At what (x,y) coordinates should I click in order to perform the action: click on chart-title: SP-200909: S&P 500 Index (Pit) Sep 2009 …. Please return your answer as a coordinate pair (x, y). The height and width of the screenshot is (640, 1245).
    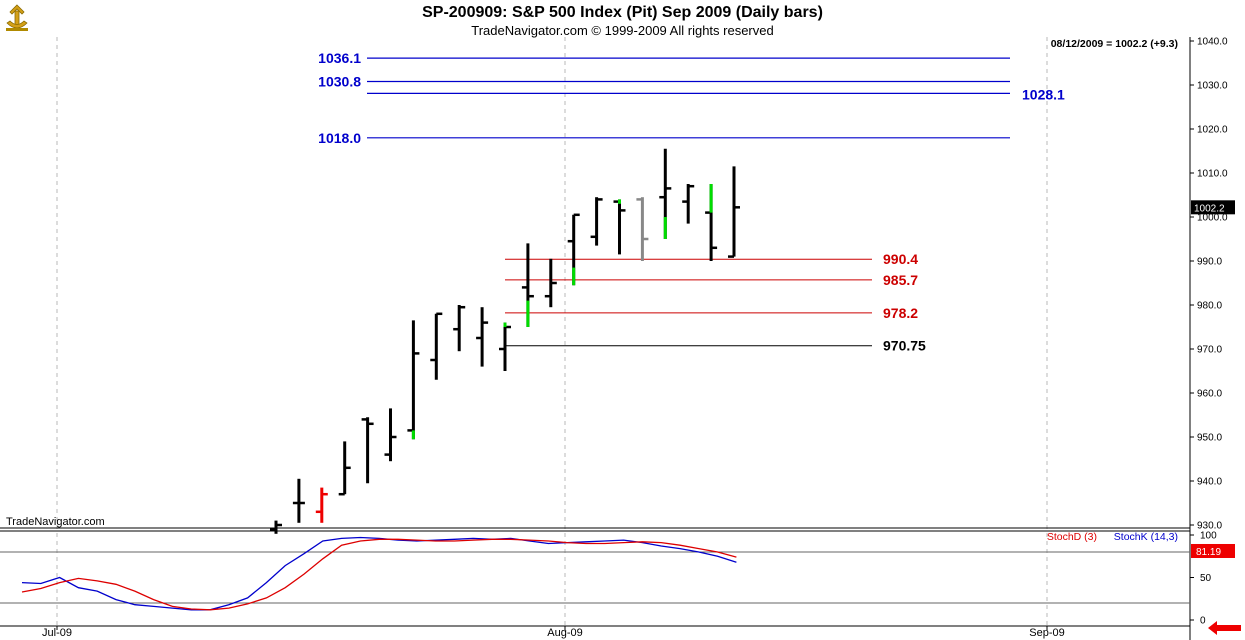
    Looking at the image, I should click on (622, 12).